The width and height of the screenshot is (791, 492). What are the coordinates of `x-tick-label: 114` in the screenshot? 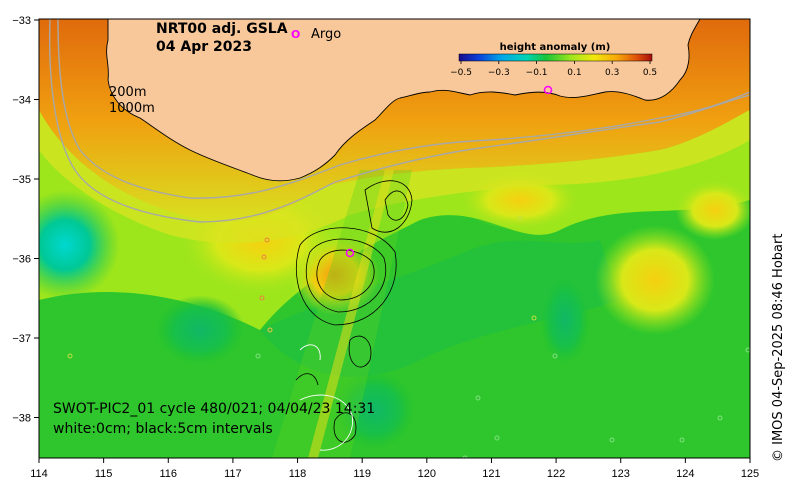 It's located at (39, 474).